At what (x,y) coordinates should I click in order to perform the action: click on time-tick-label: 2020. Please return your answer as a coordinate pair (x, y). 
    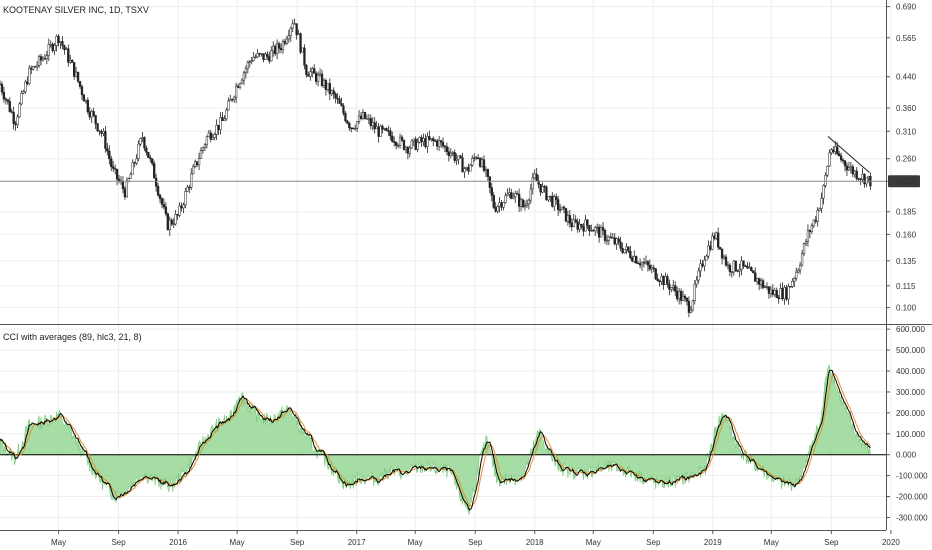
    Looking at the image, I should click on (891, 542).